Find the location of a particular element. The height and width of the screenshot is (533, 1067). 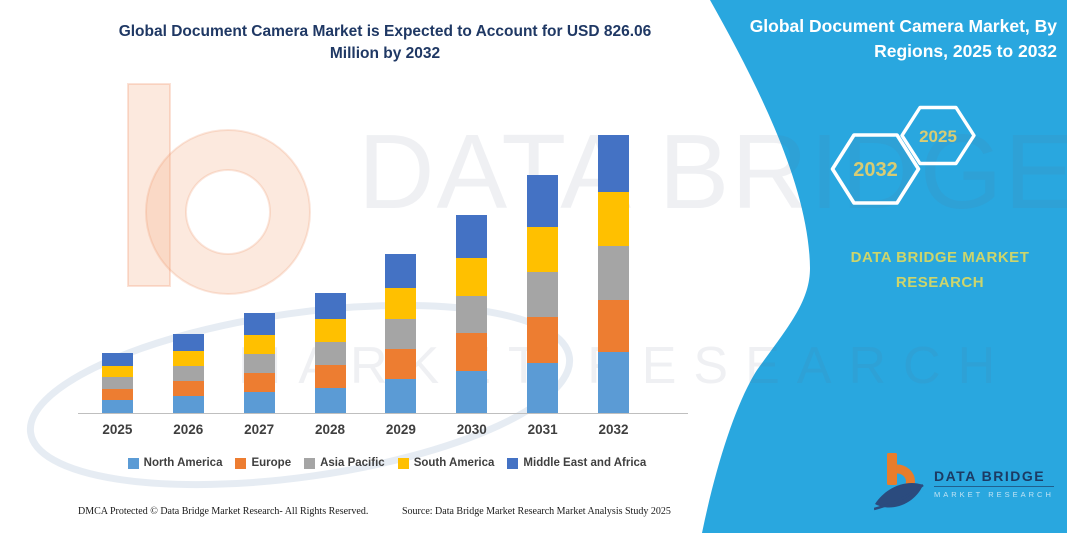

bar-2026 is located at coordinates (188, 373).